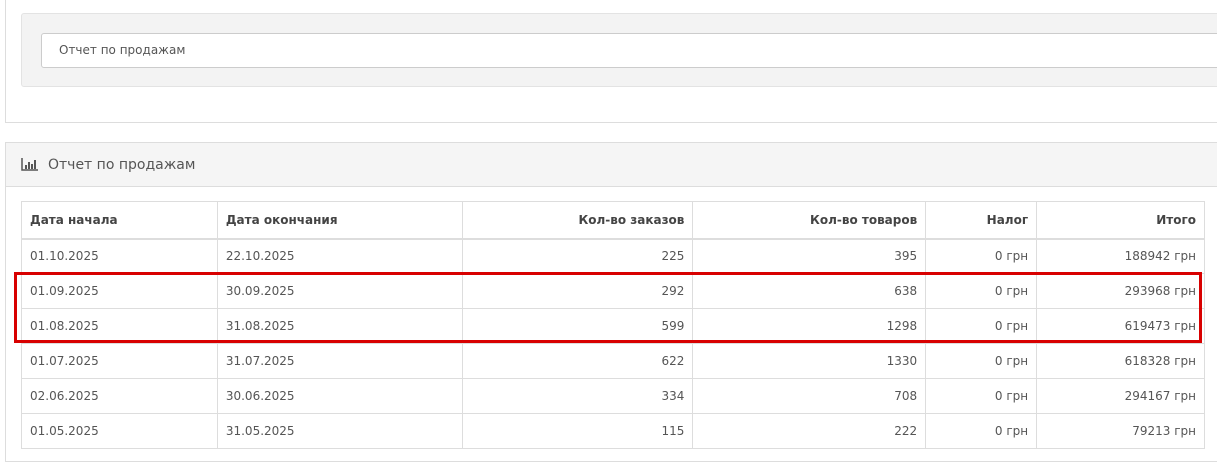  I want to click on cell-orders: 115, so click(577, 431).